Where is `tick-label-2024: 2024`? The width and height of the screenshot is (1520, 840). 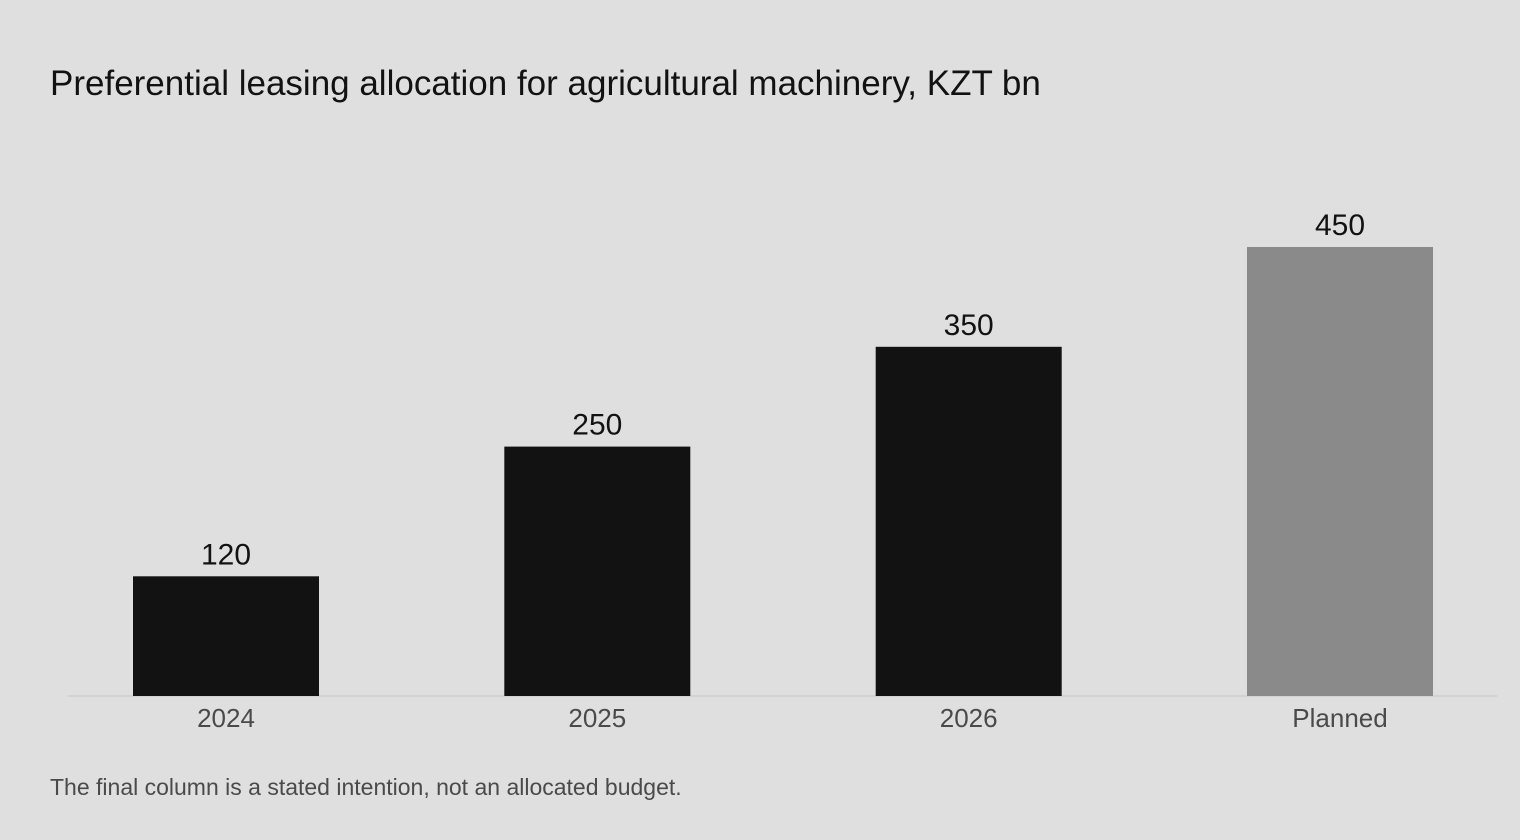 tick-label-2024: 2024 is located at coordinates (226, 718).